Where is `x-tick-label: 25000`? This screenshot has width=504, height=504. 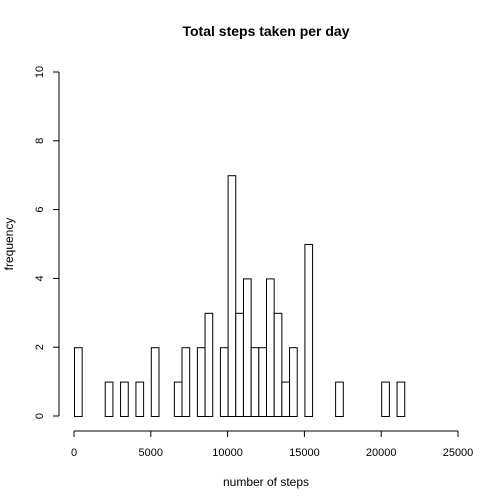 x-tick-label: 25000 is located at coordinates (458, 453).